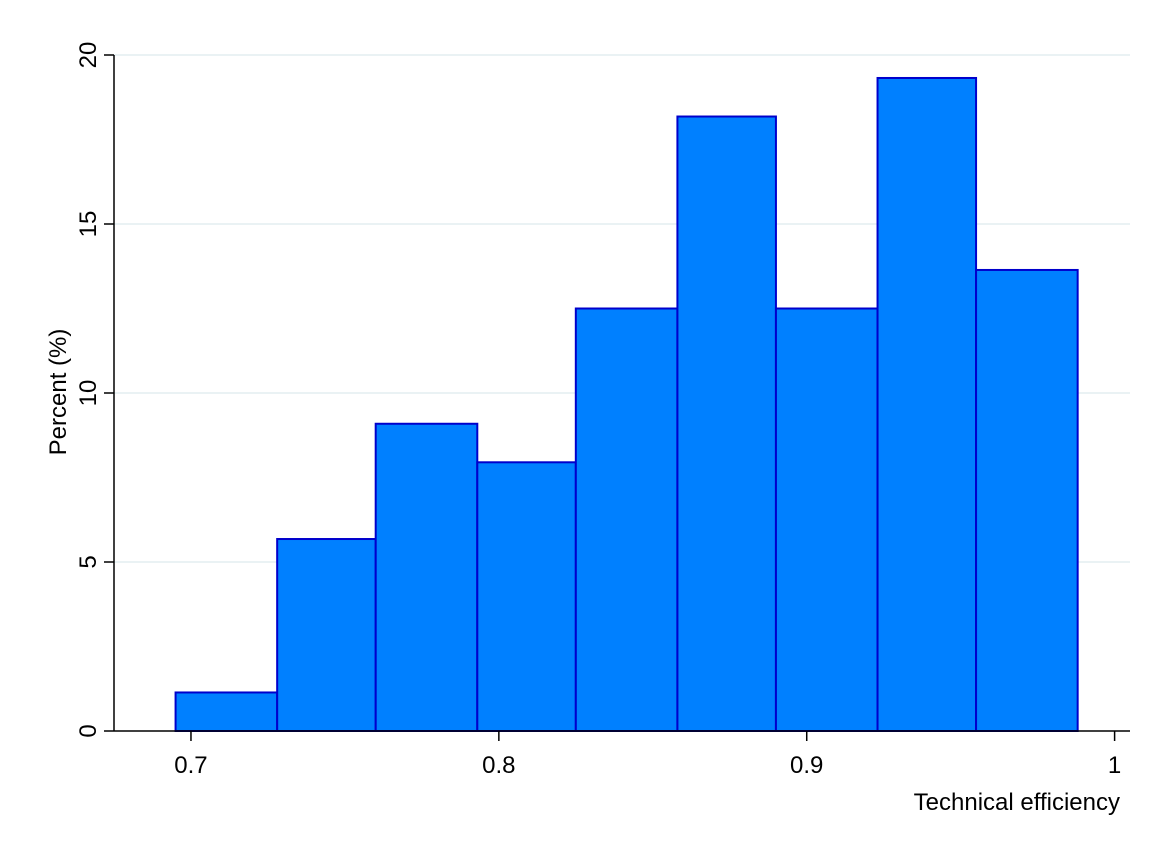 This screenshot has width=1156, height=848. Describe the element at coordinates (1114, 765) in the screenshot. I see `x-tick-label-3: 1` at that location.